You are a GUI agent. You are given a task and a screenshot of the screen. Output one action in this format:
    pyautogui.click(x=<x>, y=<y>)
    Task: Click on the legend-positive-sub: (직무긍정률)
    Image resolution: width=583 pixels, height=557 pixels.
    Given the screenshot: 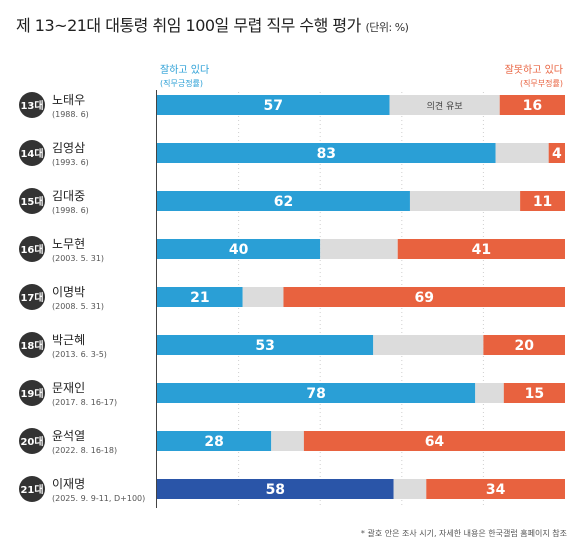 What is the action you would take?
    pyautogui.click(x=182, y=83)
    